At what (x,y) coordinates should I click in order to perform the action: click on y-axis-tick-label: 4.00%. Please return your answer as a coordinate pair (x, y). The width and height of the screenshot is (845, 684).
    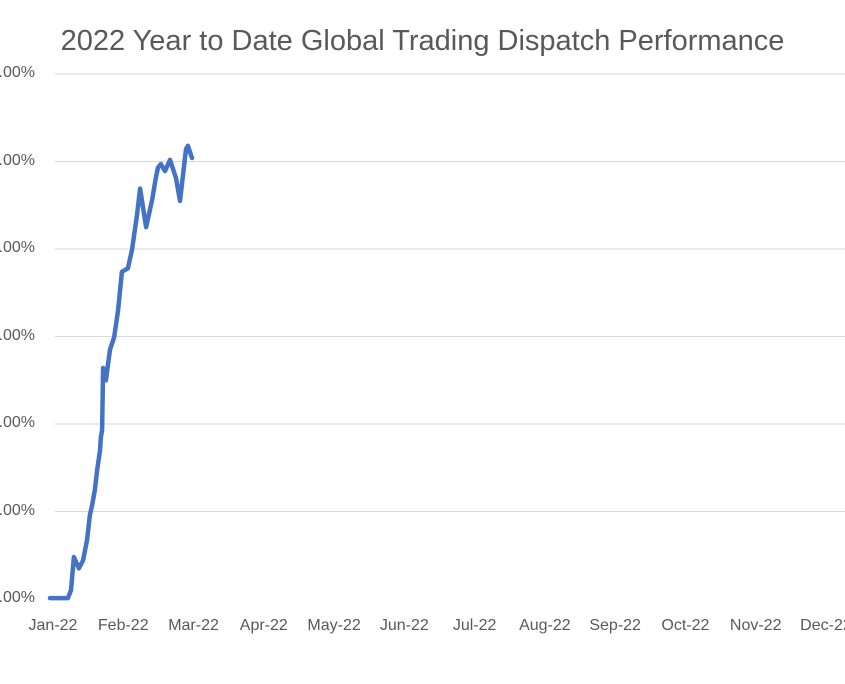
    Looking at the image, I should click on (17, 247).